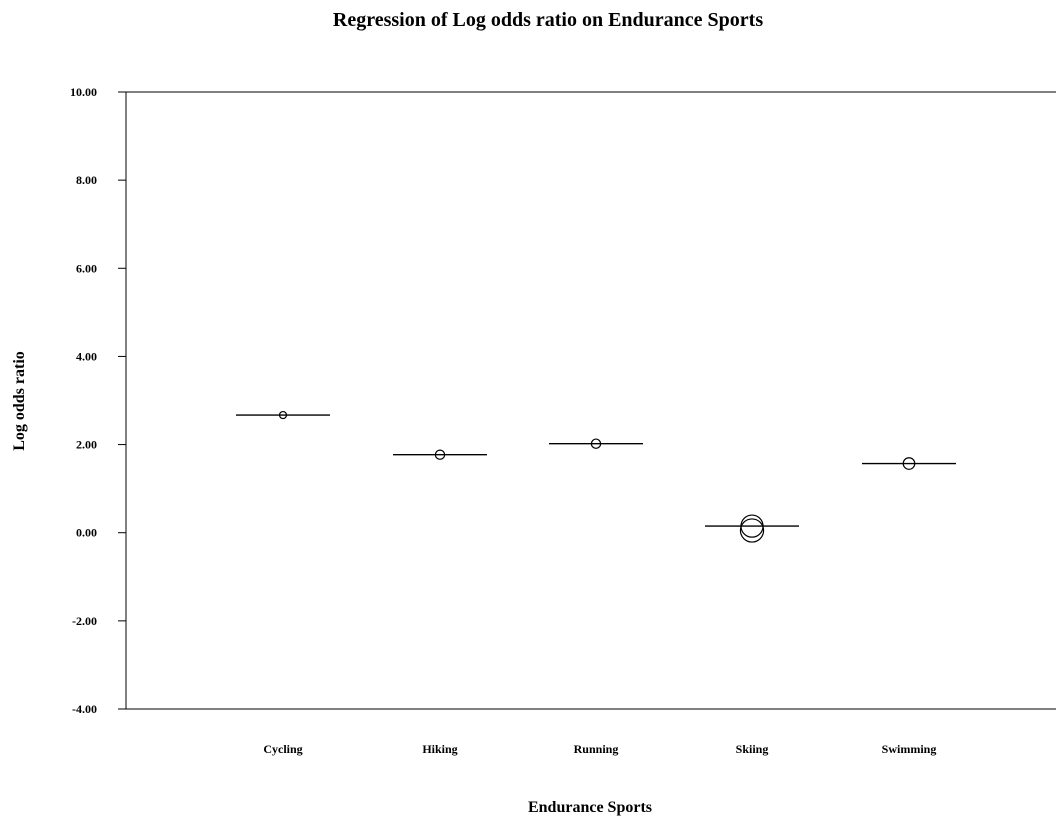 The image size is (1056, 831). Describe the element at coordinates (439, 749) in the screenshot. I see `x-category-label: Hiking` at that location.